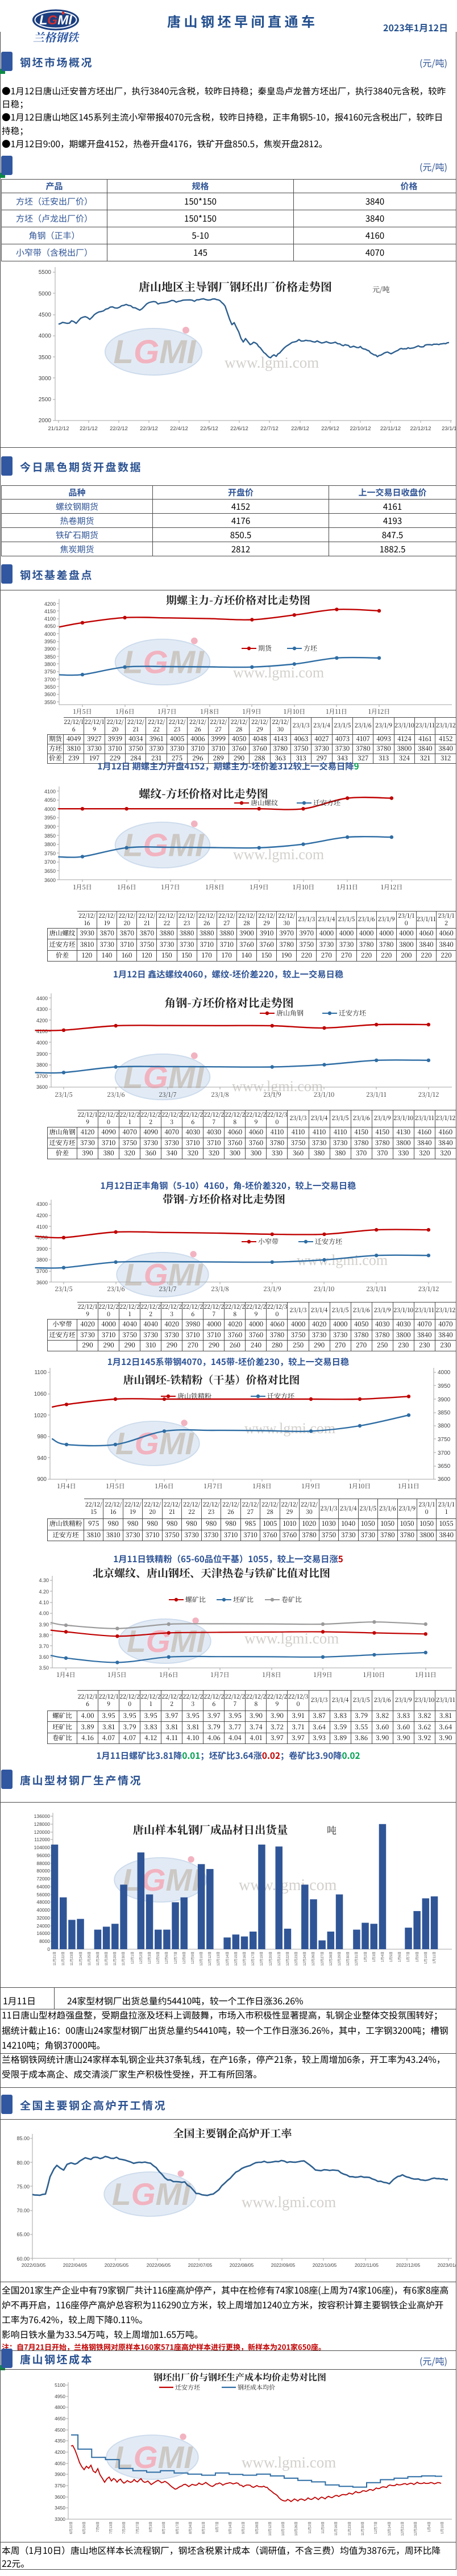 The image size is (457, 2576). Describe the element at coordinates (50, 687) in the screenshot. I see `svg-text: 3650` at that location.